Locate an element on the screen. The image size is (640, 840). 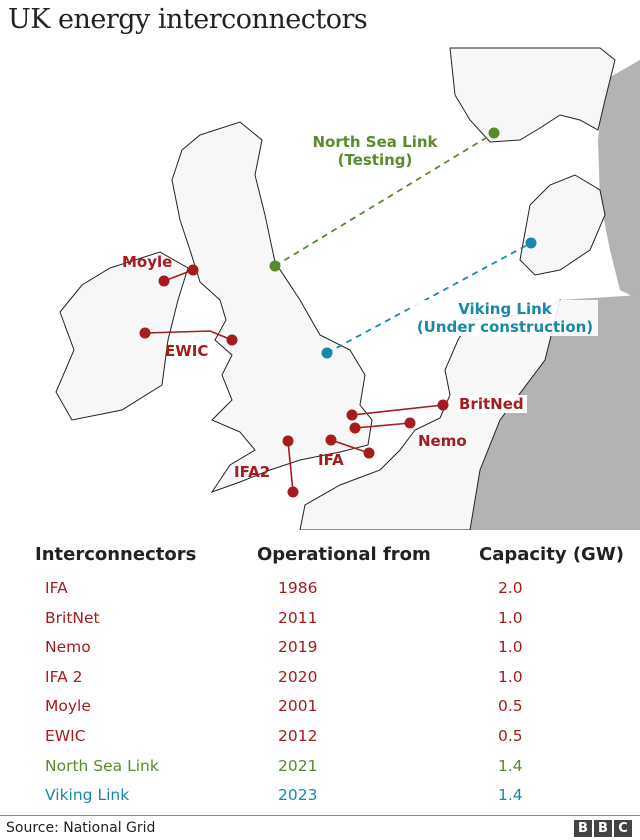
north-sea-link-name: North Sea Link is located at coordinates (375, 142).